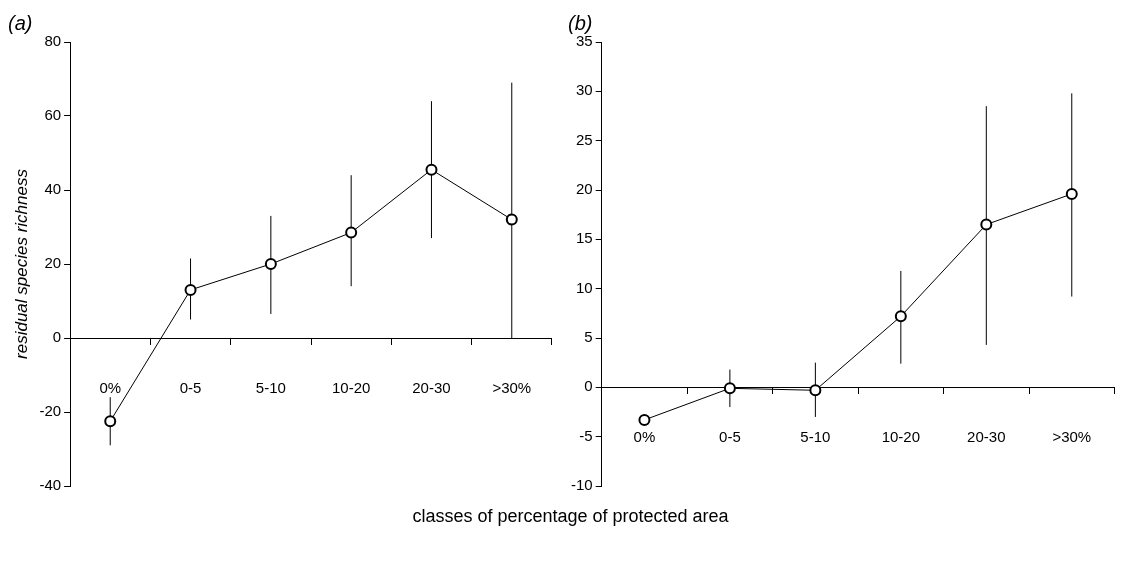 This screenshot has width=1143, height=564. What do you see at coordinates (584, 287) in the screenshot?
I see `y-tick-label: 10` at bounding box center [584, 287].